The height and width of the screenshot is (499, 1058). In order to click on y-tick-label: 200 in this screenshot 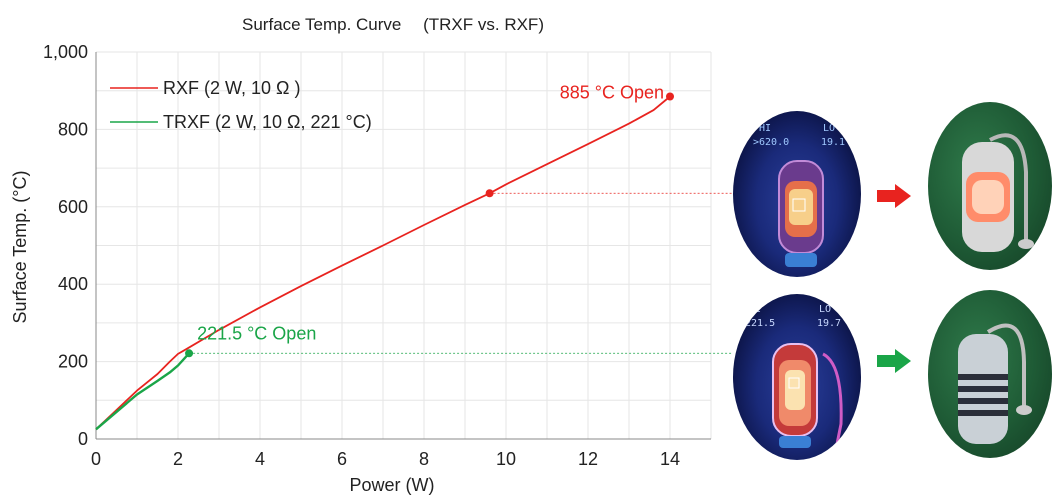, I will do `click(73, 362)`.